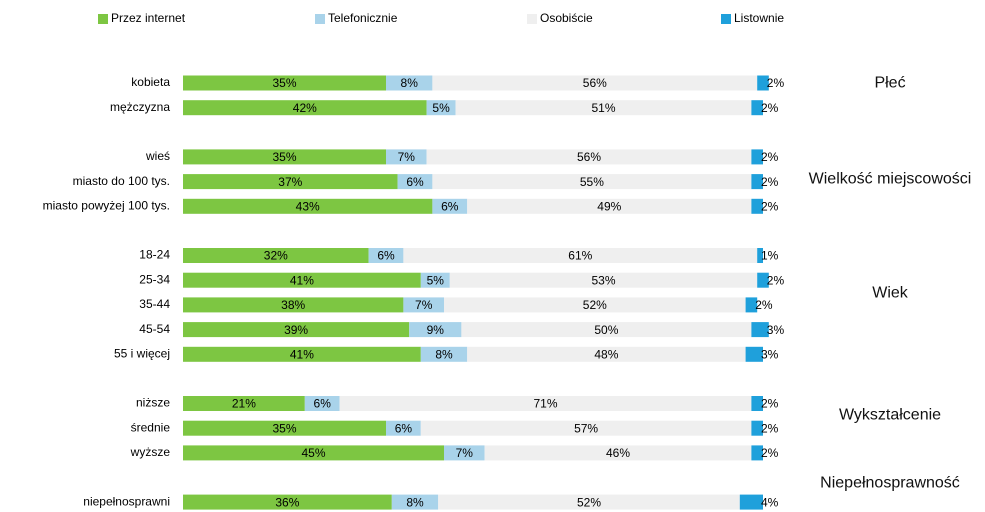 The width and height of the screenshot is (985, 512). I want to click on data-label: 36%, so click(287, 502).